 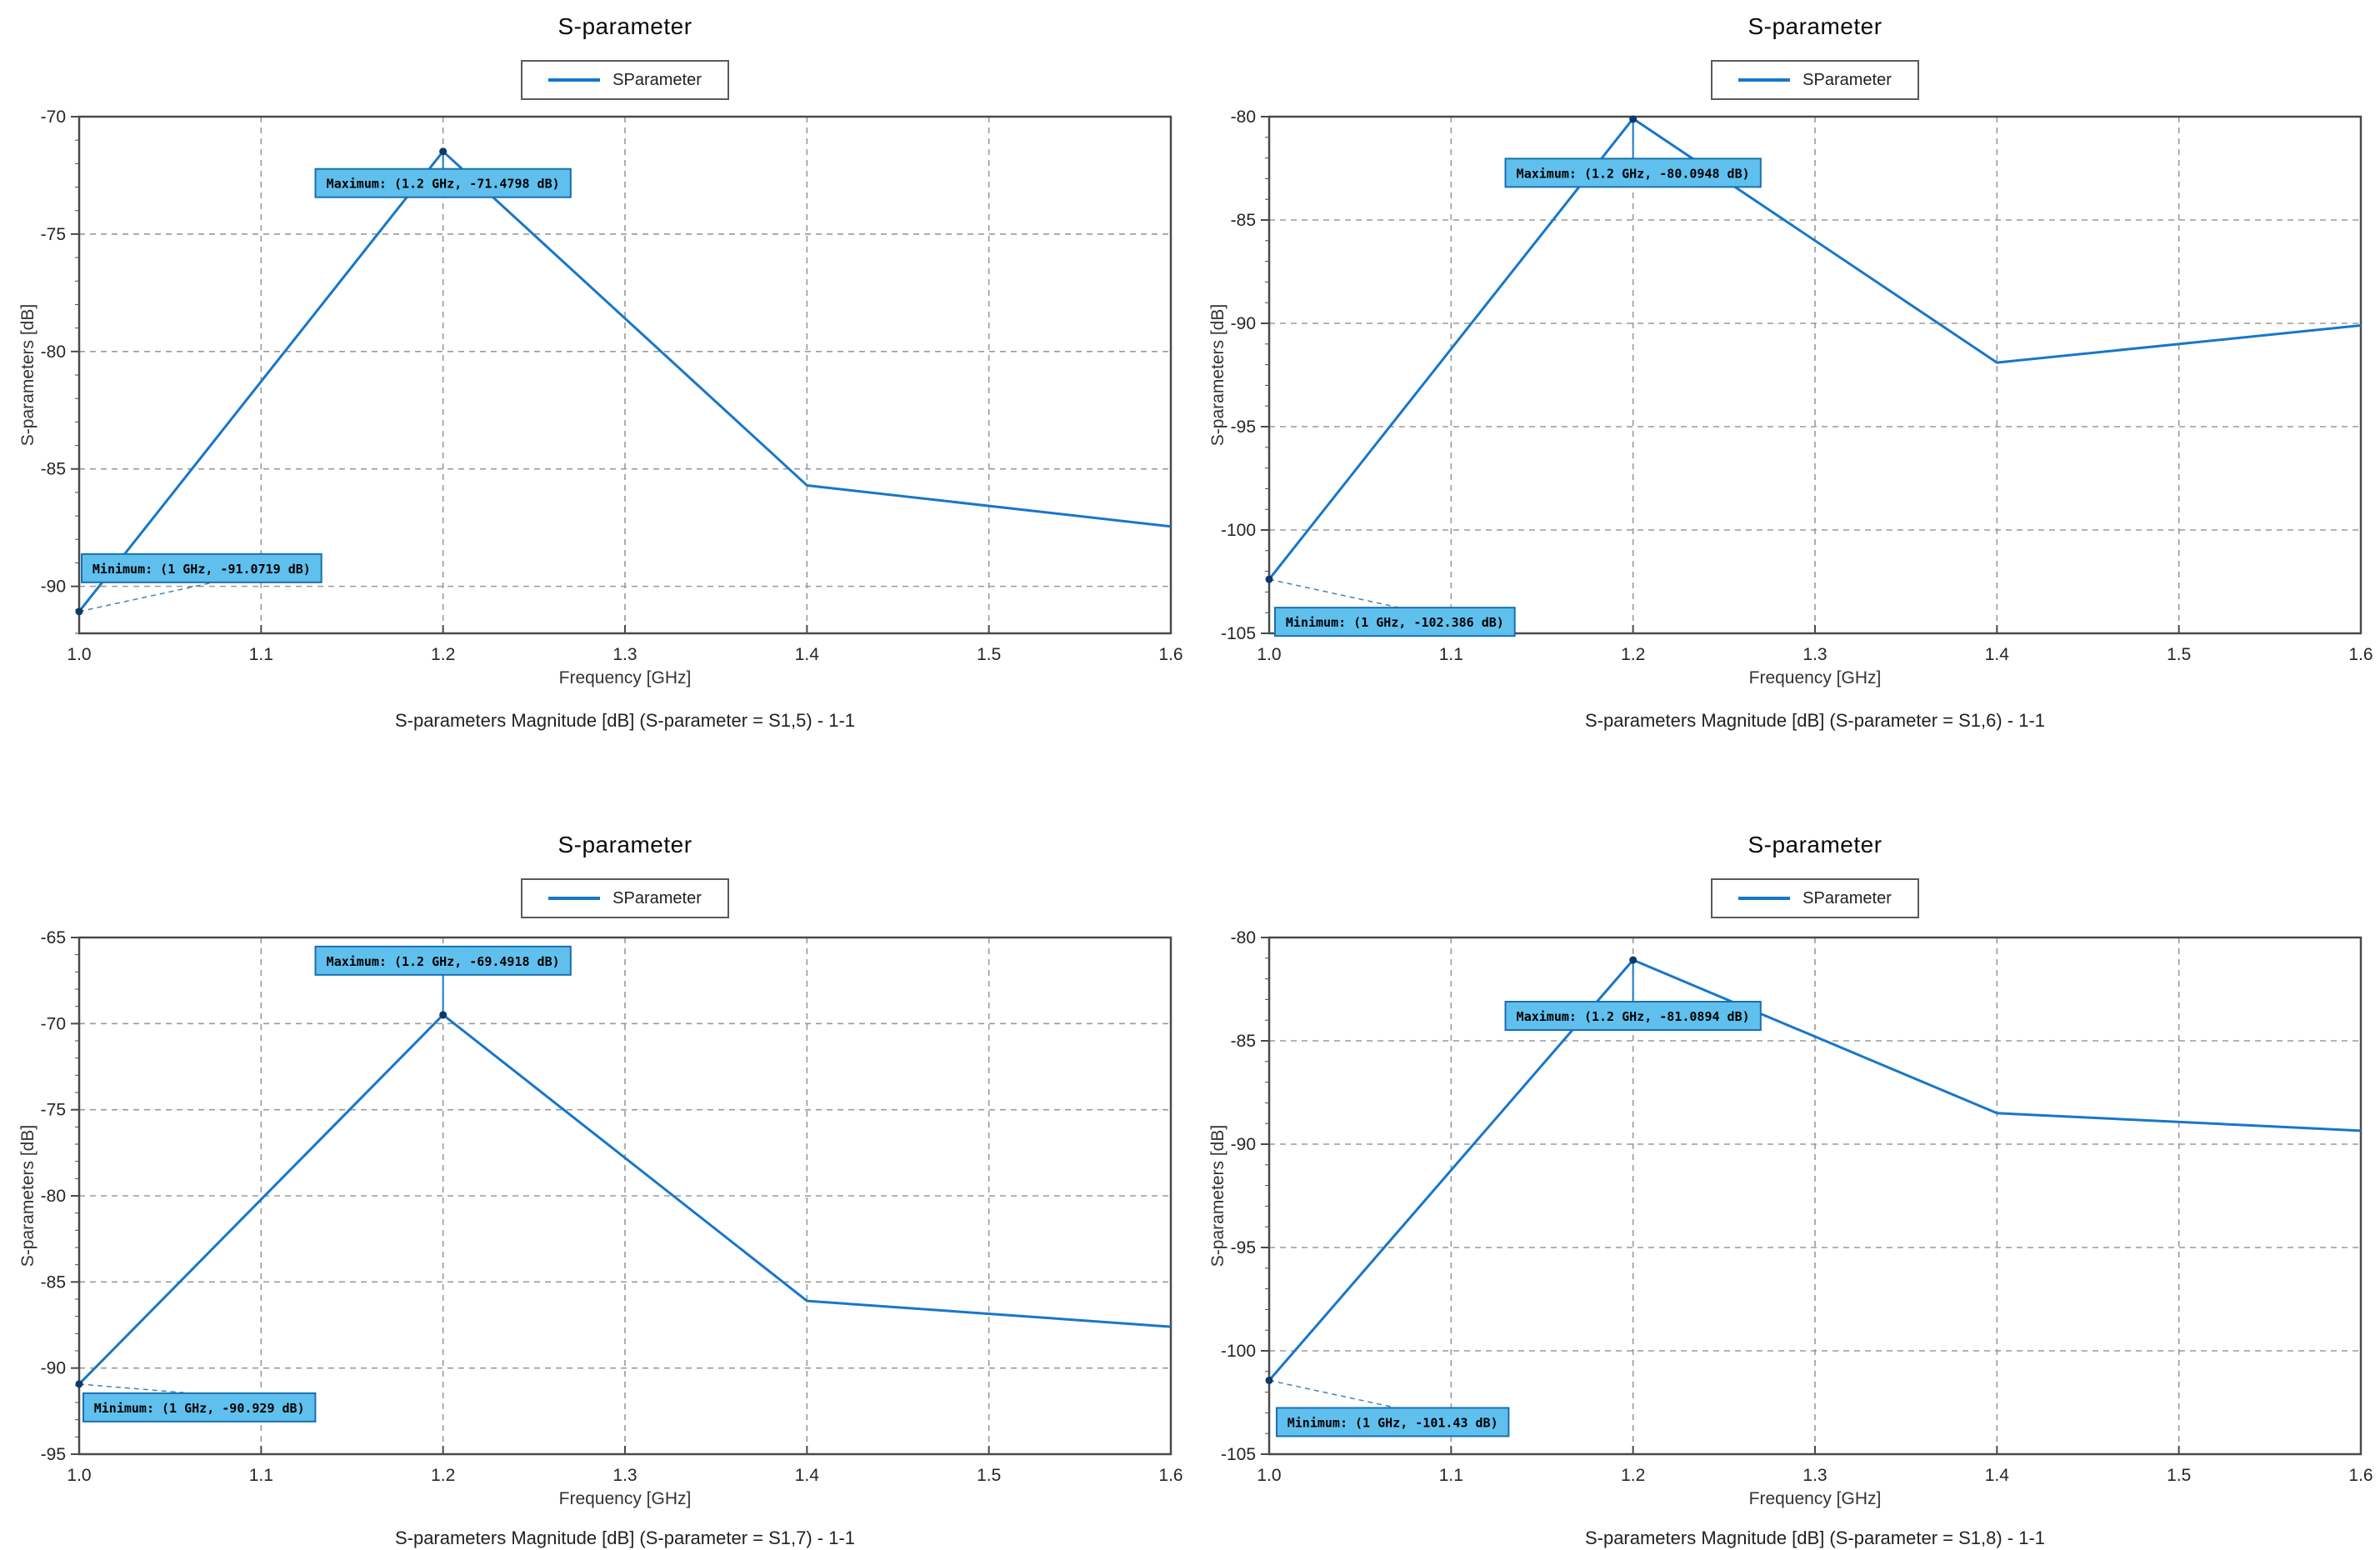 I want to click on maximum-annotation-label: Maximum: (1.2 GHz, -69.4918 dB), so click(x=443, y=961).